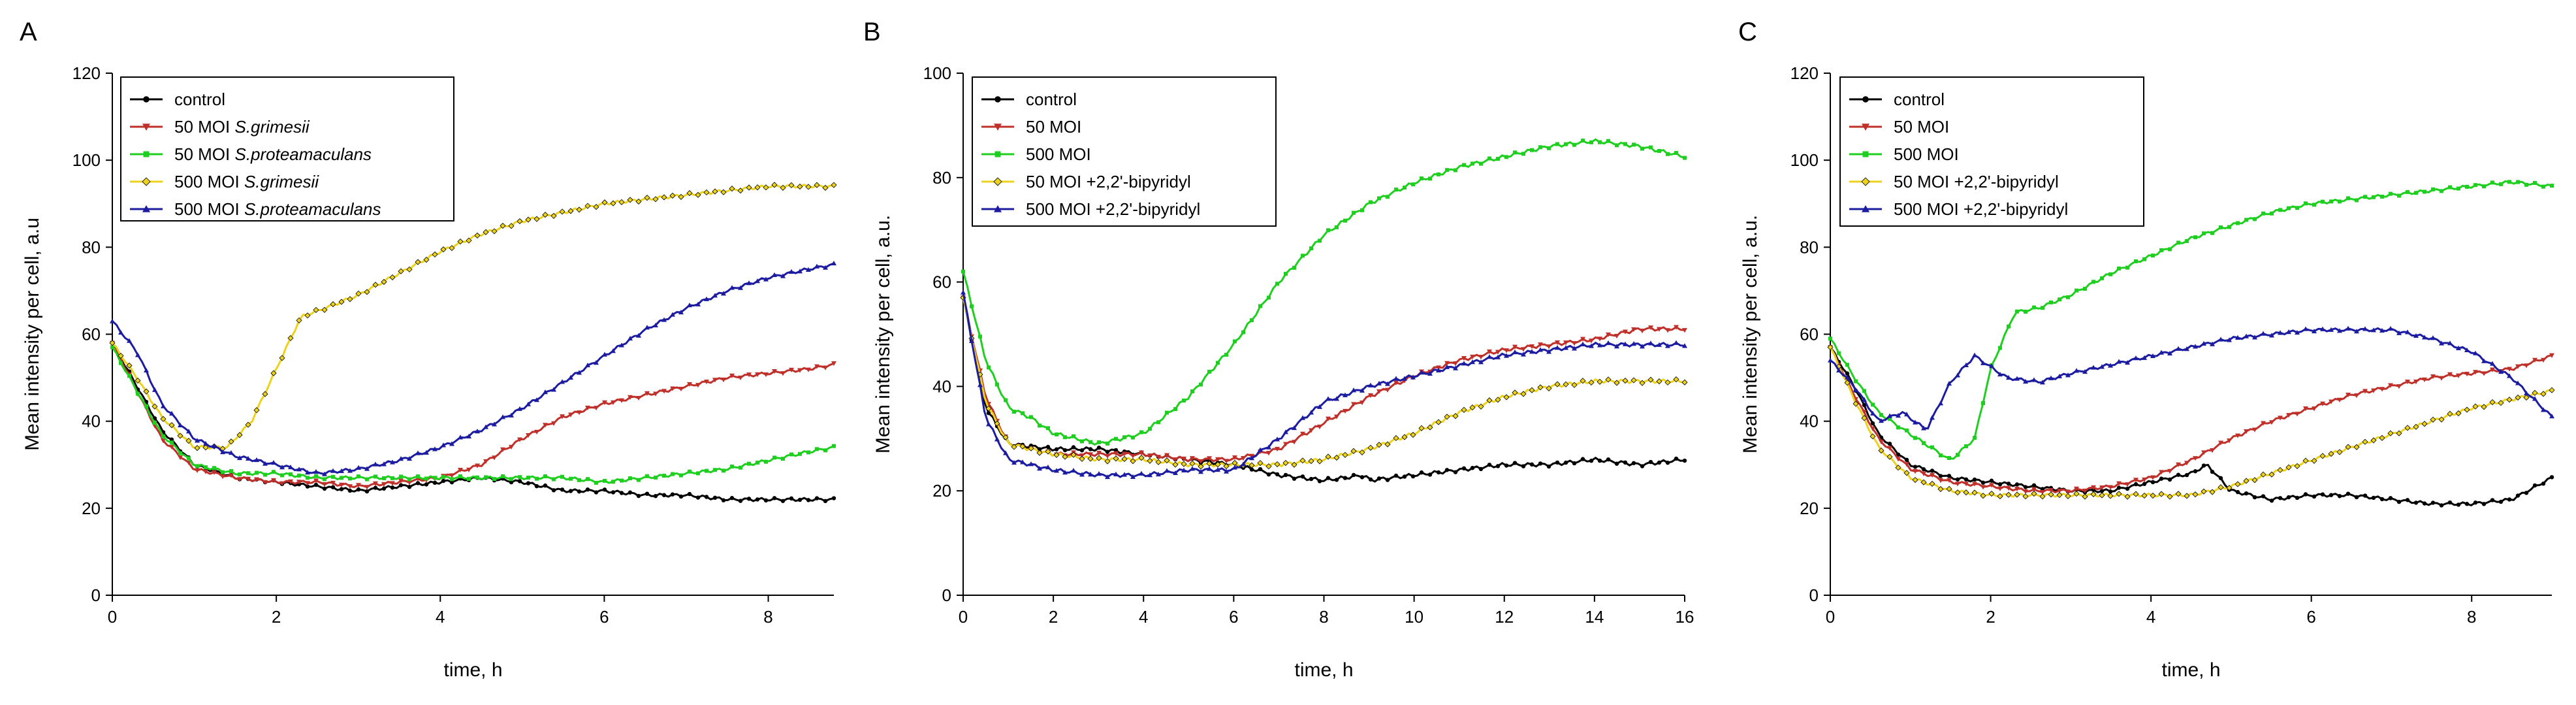  I want to click on y-tick-label: 60, so click(942, 282).